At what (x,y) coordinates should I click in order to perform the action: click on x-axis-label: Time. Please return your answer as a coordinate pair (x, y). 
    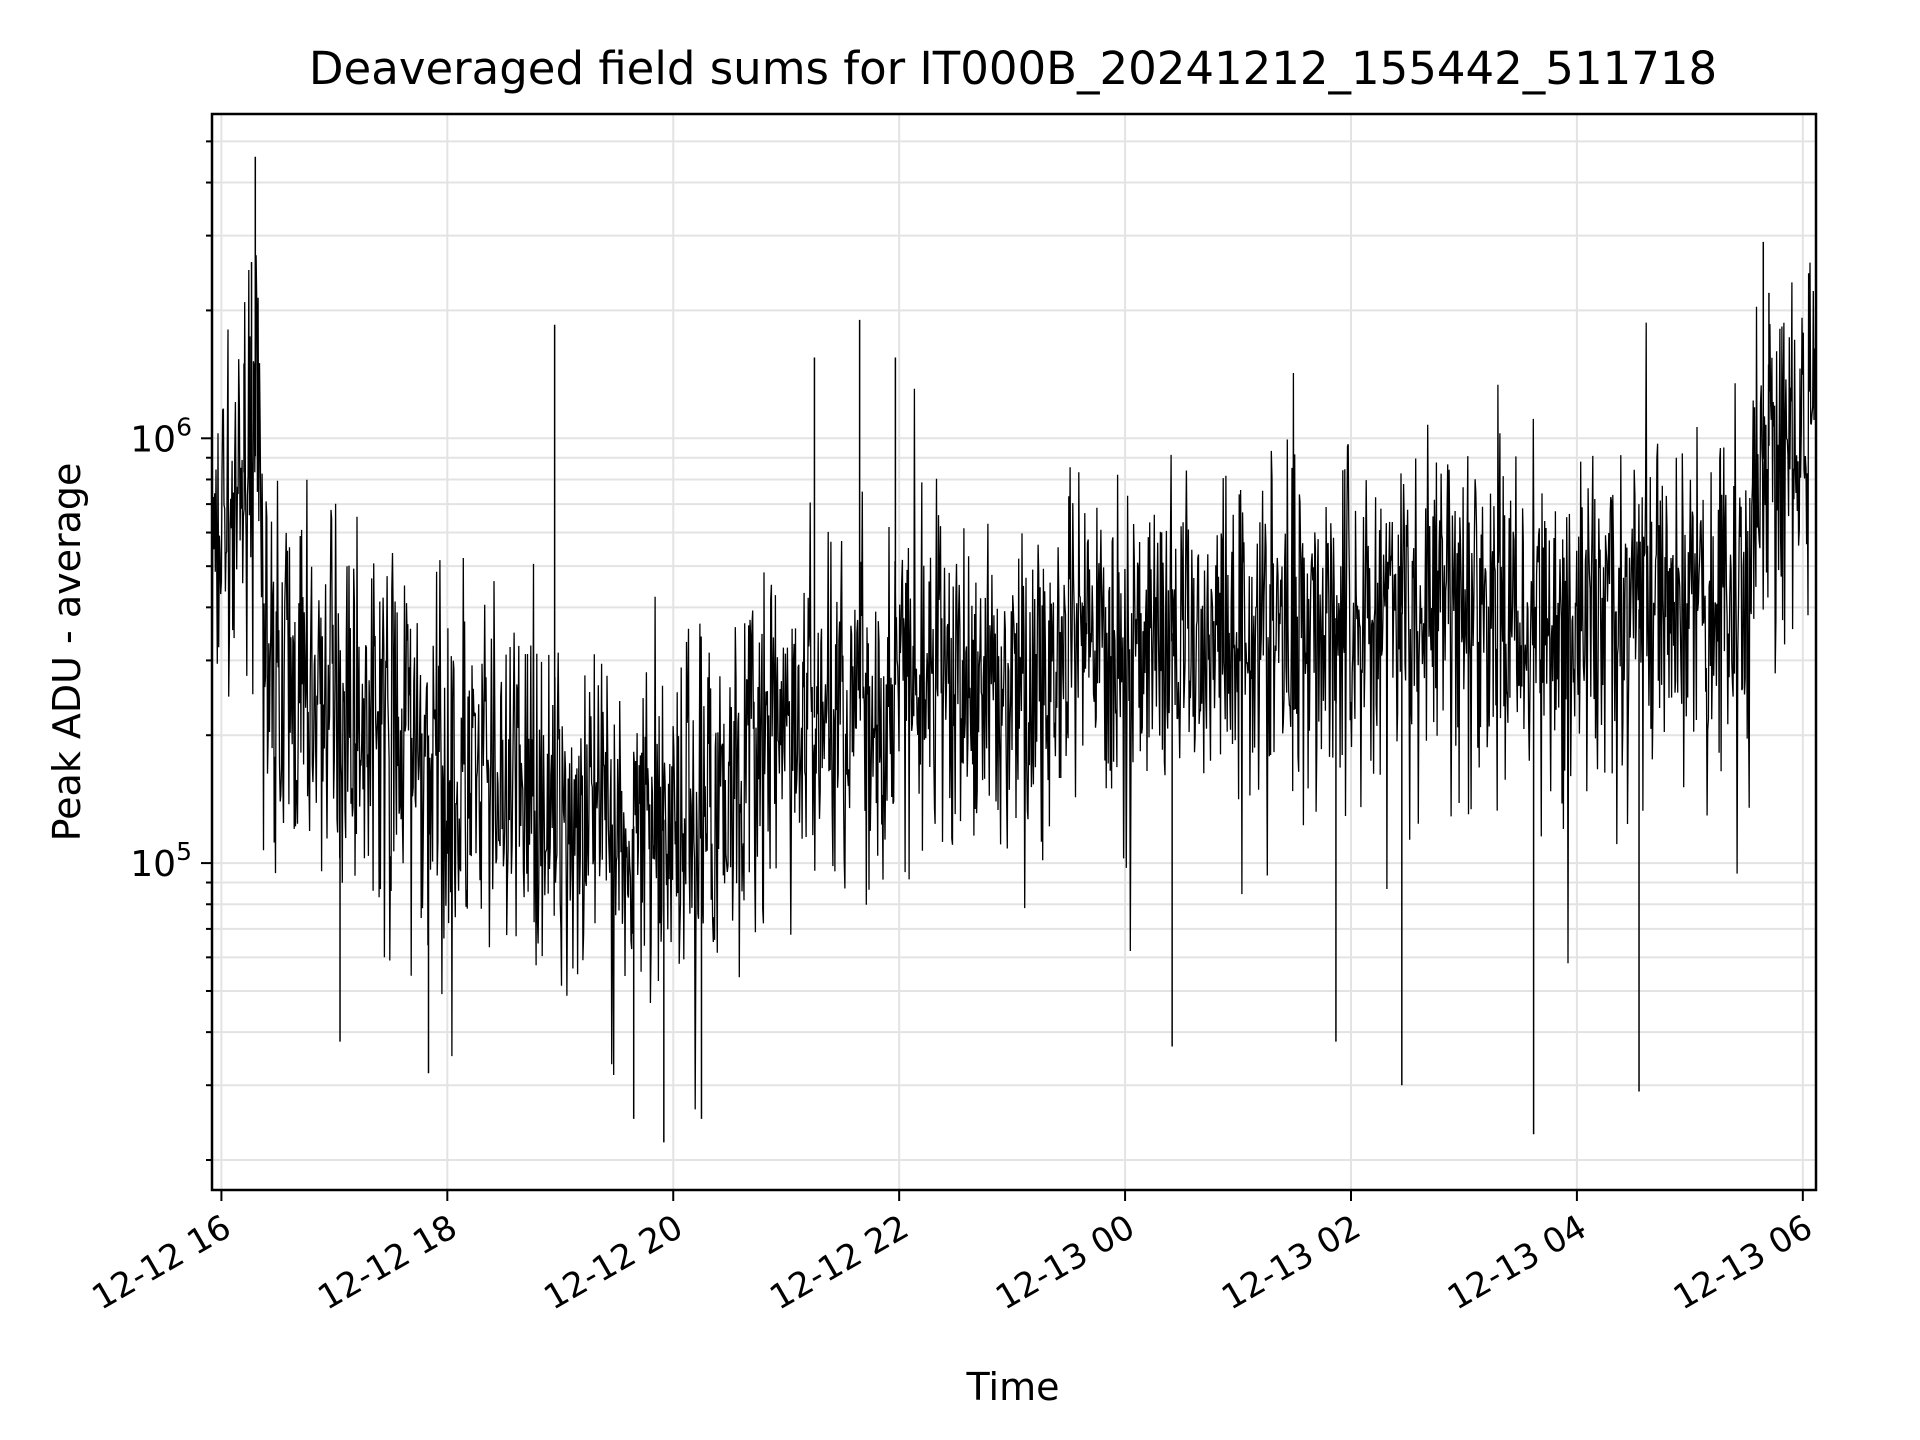
    Looking at the image, I should click on (1013, 1387).